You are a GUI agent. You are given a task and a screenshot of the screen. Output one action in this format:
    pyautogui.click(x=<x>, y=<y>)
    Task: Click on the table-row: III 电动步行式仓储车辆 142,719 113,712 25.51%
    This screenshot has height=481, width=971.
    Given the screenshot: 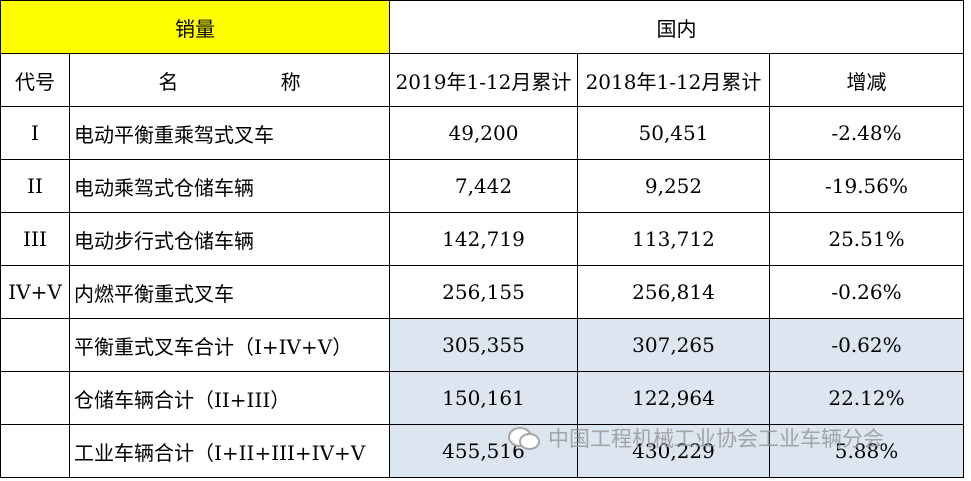 What is the action you would take?
    pyautogui.click(x=482, y=239)
    